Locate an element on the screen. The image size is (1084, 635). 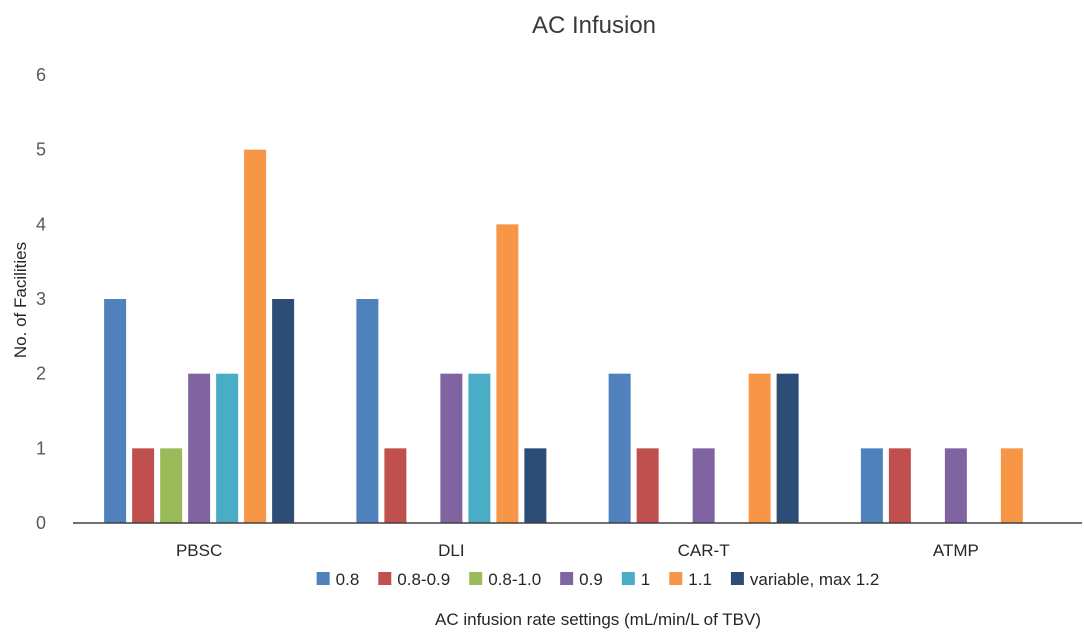
legend-label: variable, max 1.2 is located at coordinates (814, 579).